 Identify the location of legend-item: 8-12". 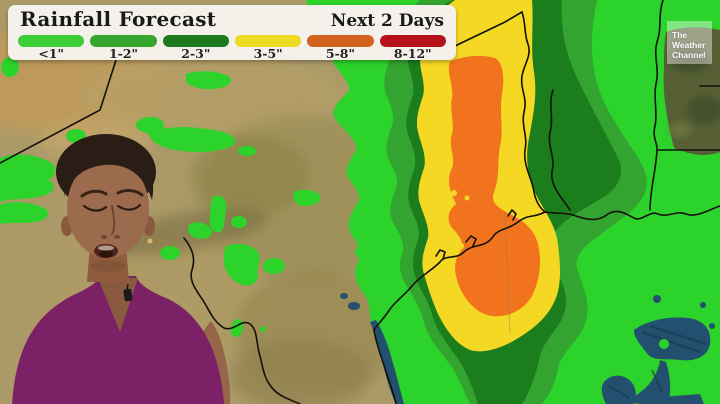
(412, 48).